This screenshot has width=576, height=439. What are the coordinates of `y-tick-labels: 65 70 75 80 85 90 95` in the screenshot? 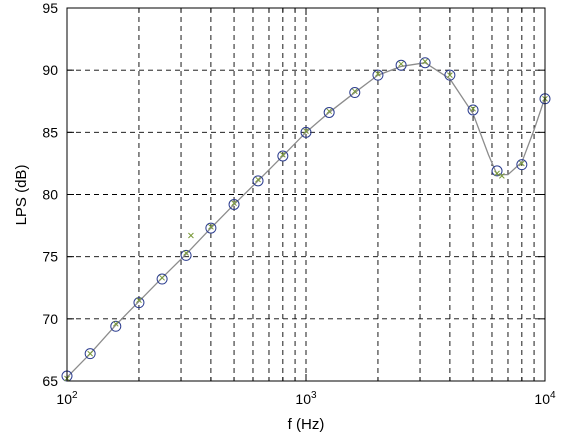 It's located at (50, 194).